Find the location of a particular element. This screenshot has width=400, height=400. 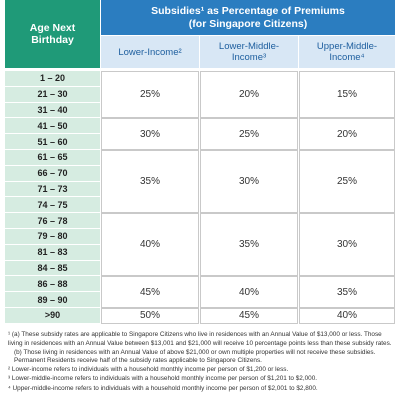

age-cell: 74 – 75 is located at coordinates (52, 205).